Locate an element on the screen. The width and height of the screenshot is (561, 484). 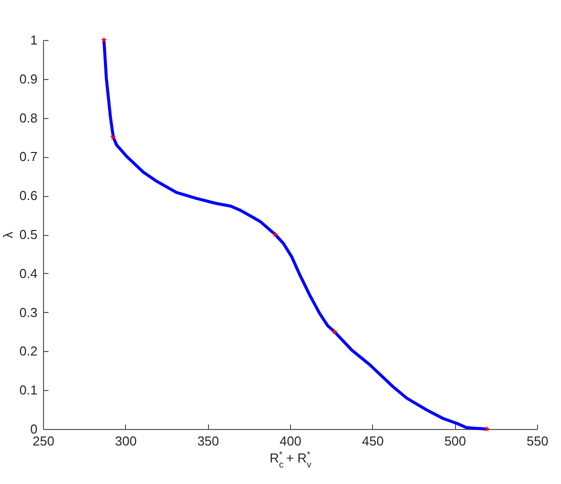
y-tick-label: 0.1 is located at coordinates (28, 390).